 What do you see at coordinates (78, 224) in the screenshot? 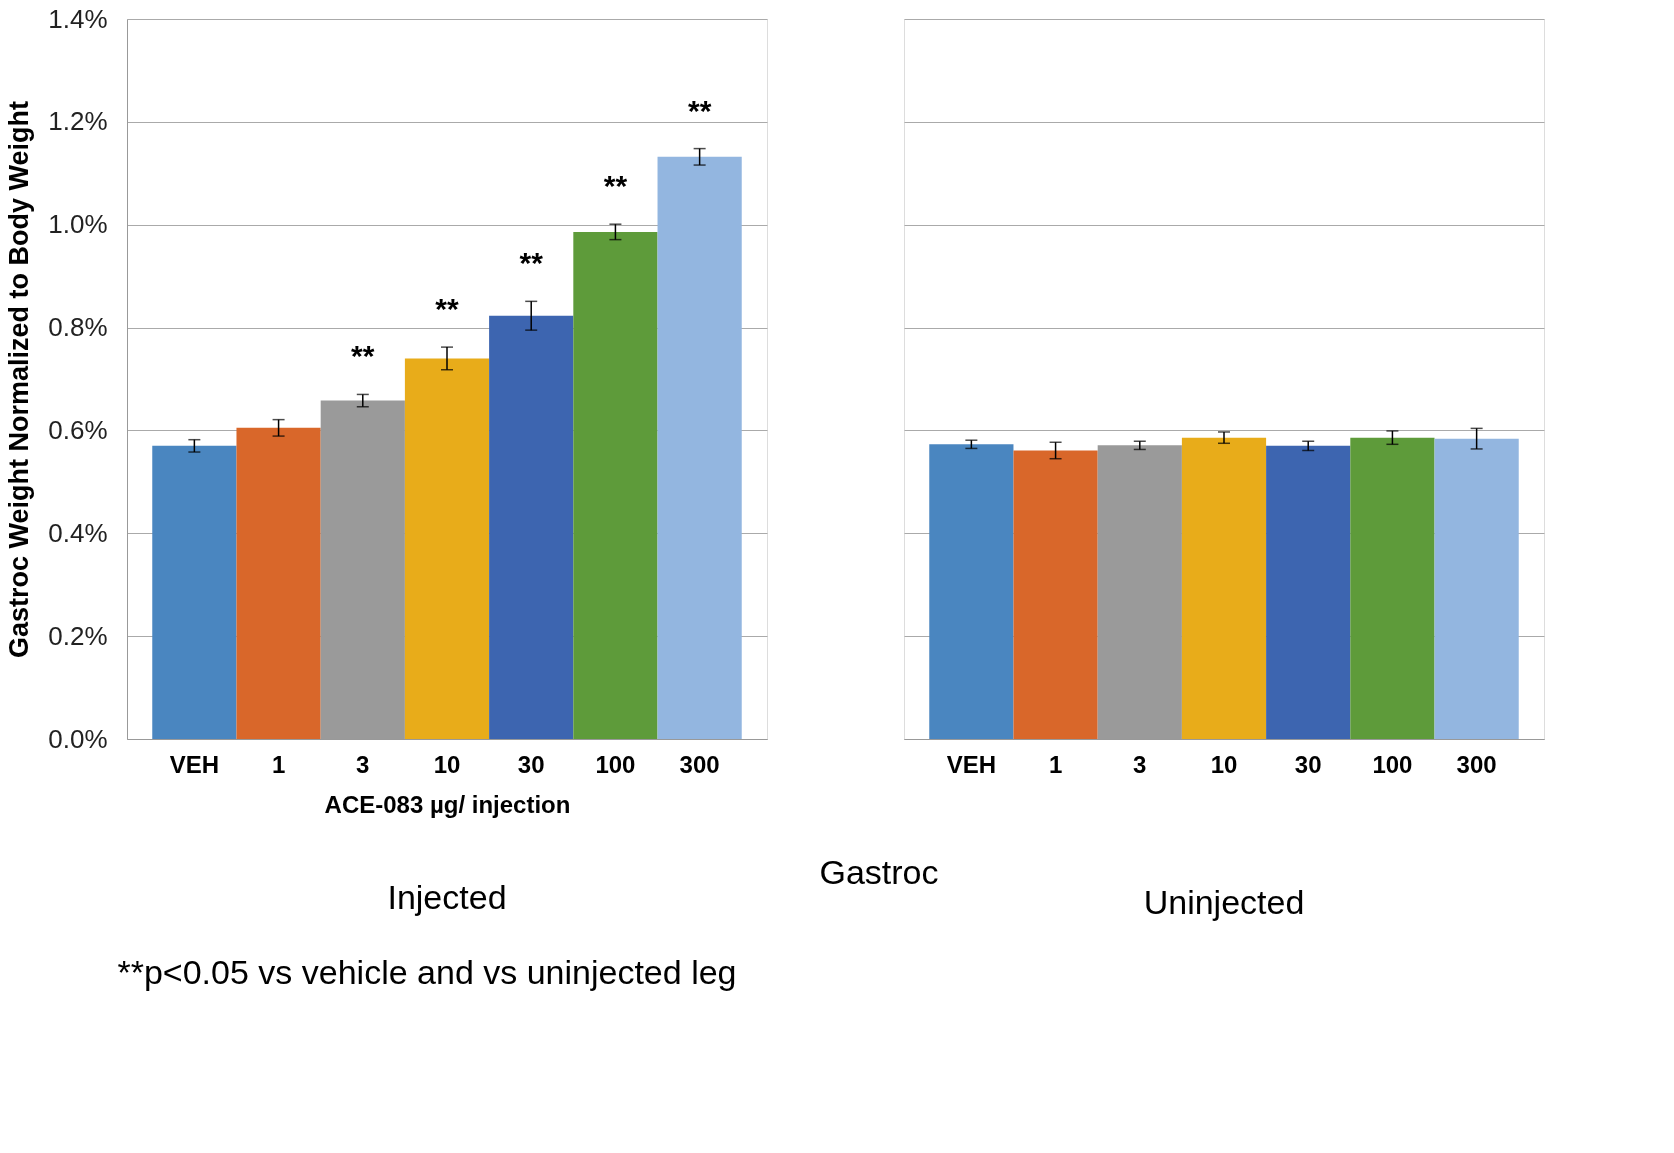
I see `y-tick-label: 1.0%` at bounding box center [78, 224].